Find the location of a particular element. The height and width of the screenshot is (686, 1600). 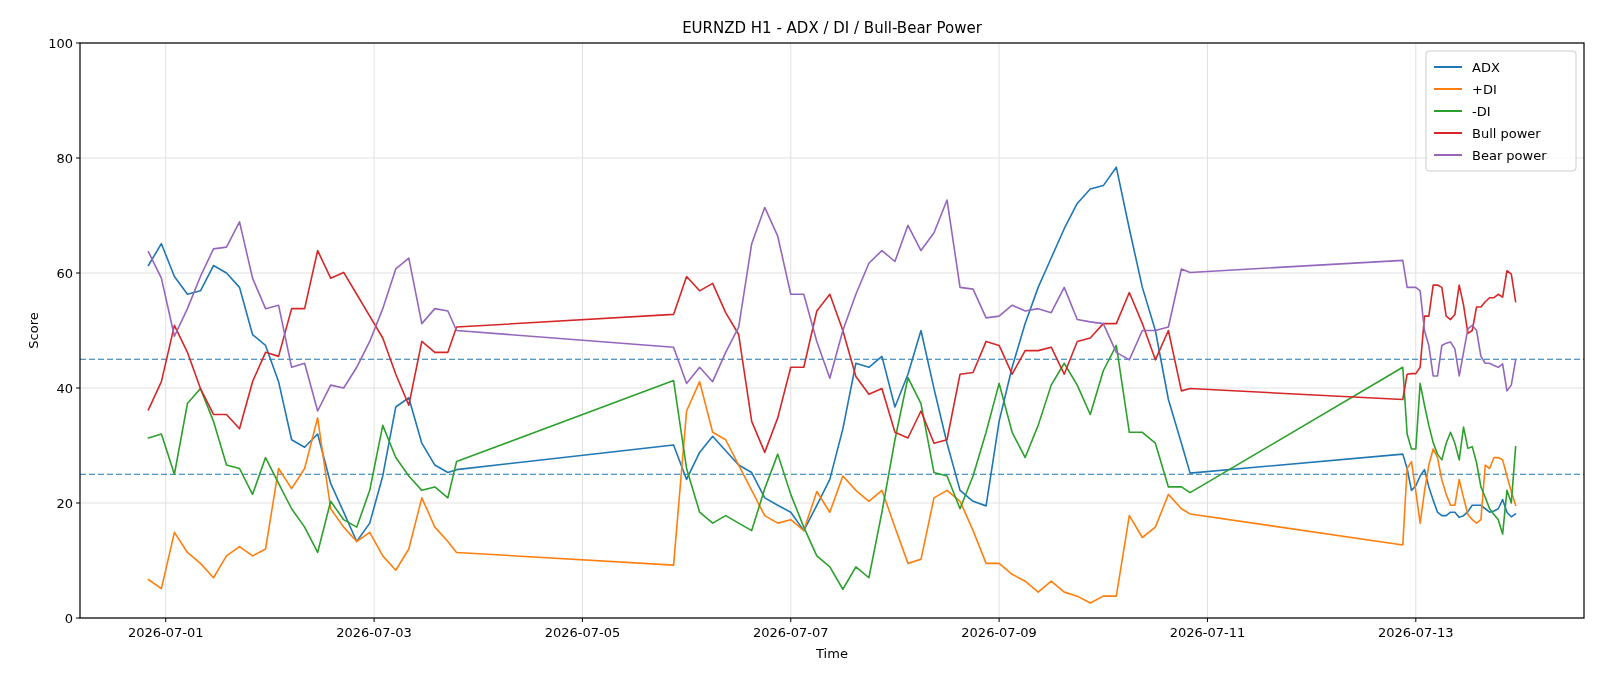

y-tick-label: 60 is located at coordinates (64, 273).